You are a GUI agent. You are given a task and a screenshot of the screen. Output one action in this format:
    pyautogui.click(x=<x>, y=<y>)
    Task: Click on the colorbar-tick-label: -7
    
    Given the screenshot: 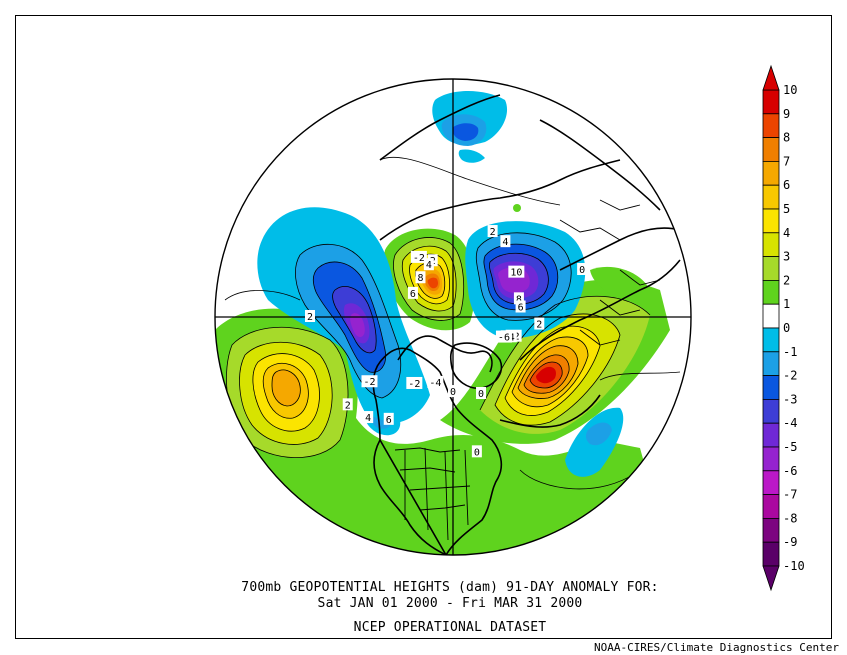 What is the action you would take?
    pyautogui.click(x=790, y=495)
    